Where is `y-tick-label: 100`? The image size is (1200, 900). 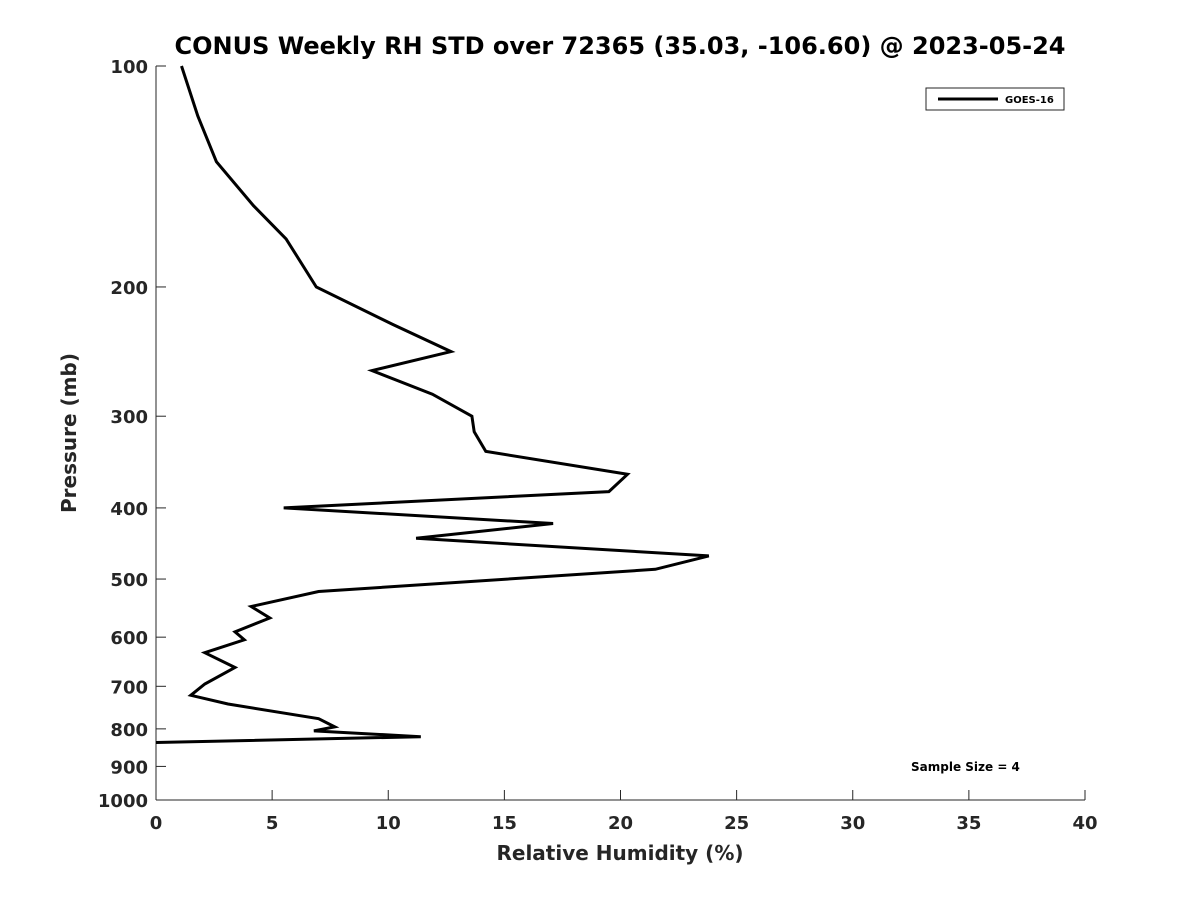 y-tick-label: 100 is located at coordinates (129, 67).